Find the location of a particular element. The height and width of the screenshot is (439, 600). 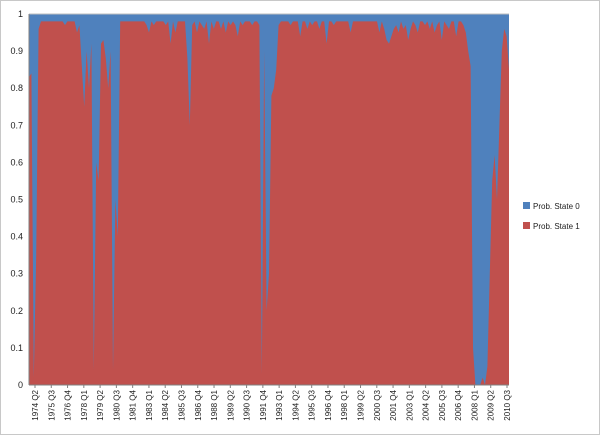

y-tick-labels: 0 0.1 0.2 0.3 0.4 0.5 0.6 0.7 0.8 0.9 1 is located at coordinates (16, 199).